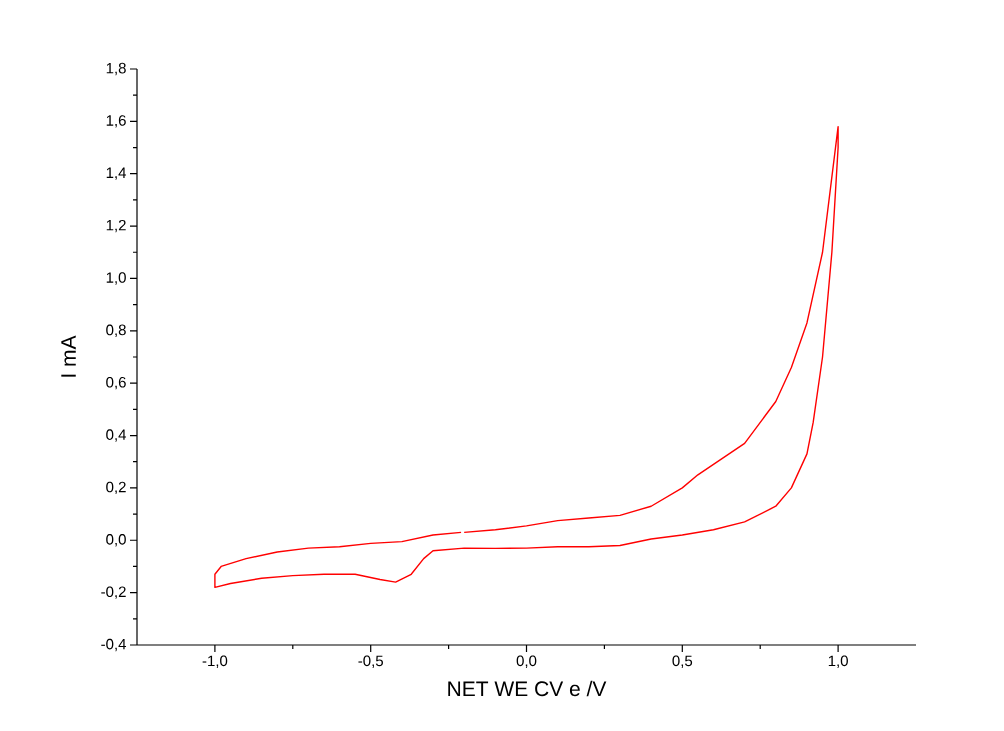  Describe the element at coordinates (116, 121) in the screenshot. I see `y-tick-label: 1,6` at that location.